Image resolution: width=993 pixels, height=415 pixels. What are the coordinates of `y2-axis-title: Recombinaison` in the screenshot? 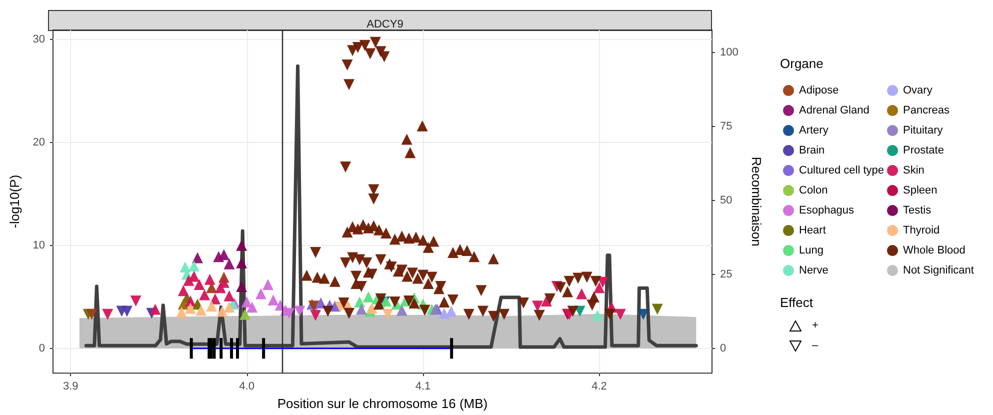 It's located at (756, 201).